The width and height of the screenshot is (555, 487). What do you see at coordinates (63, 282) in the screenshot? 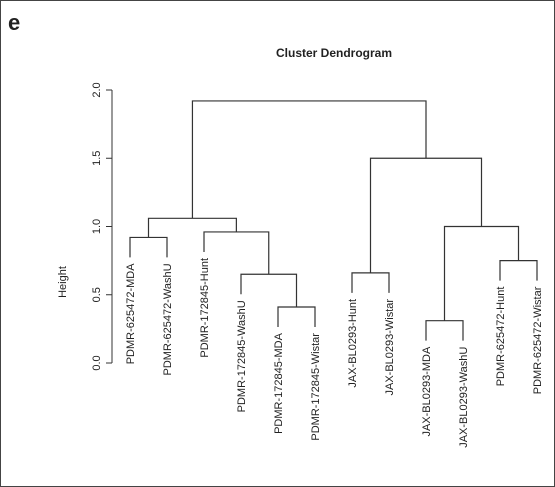
I see `y-axis-label: Height` at bounding box center [63, 282].